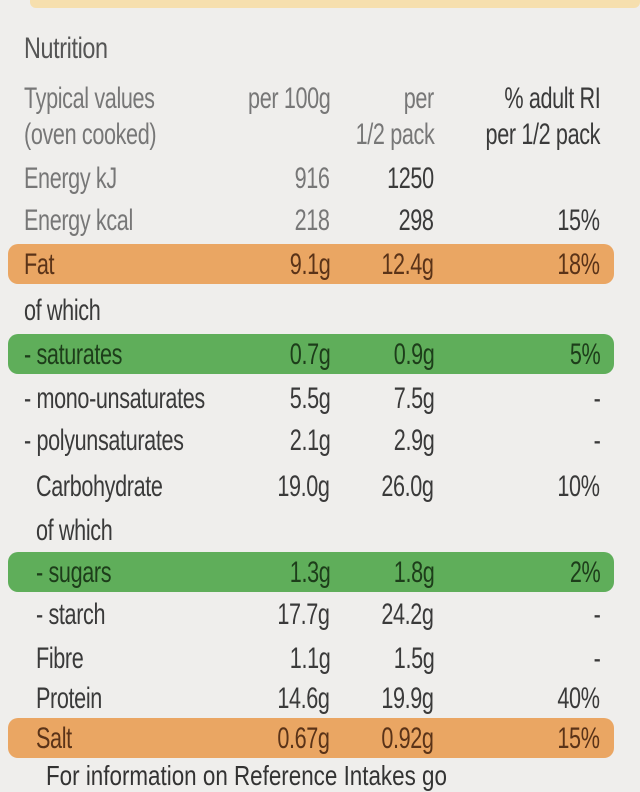 The height and width of the screenshot is (792, 640). Describe the element at coordinates (54, 738) in the screenshot. I see `row-label: Salt` at that location.